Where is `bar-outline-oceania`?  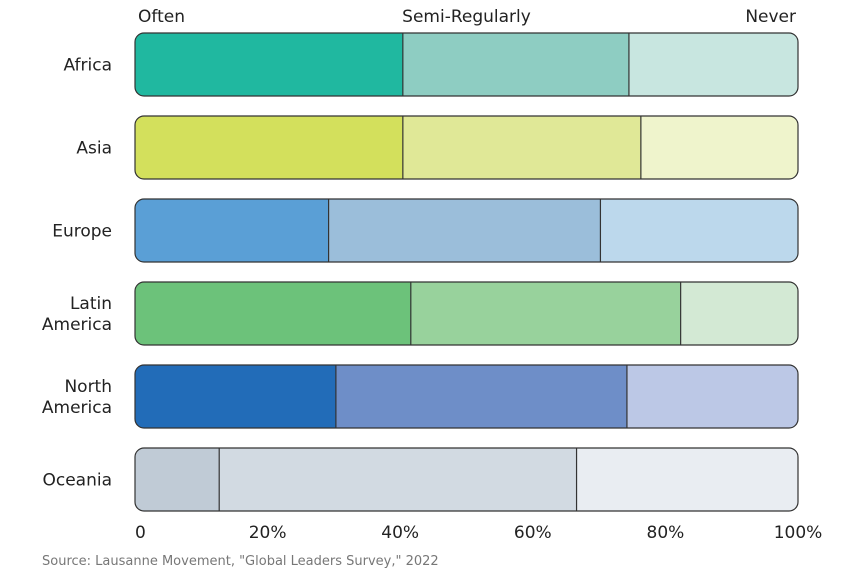
bar-outline-oceania is located at coordinates (466, 479).